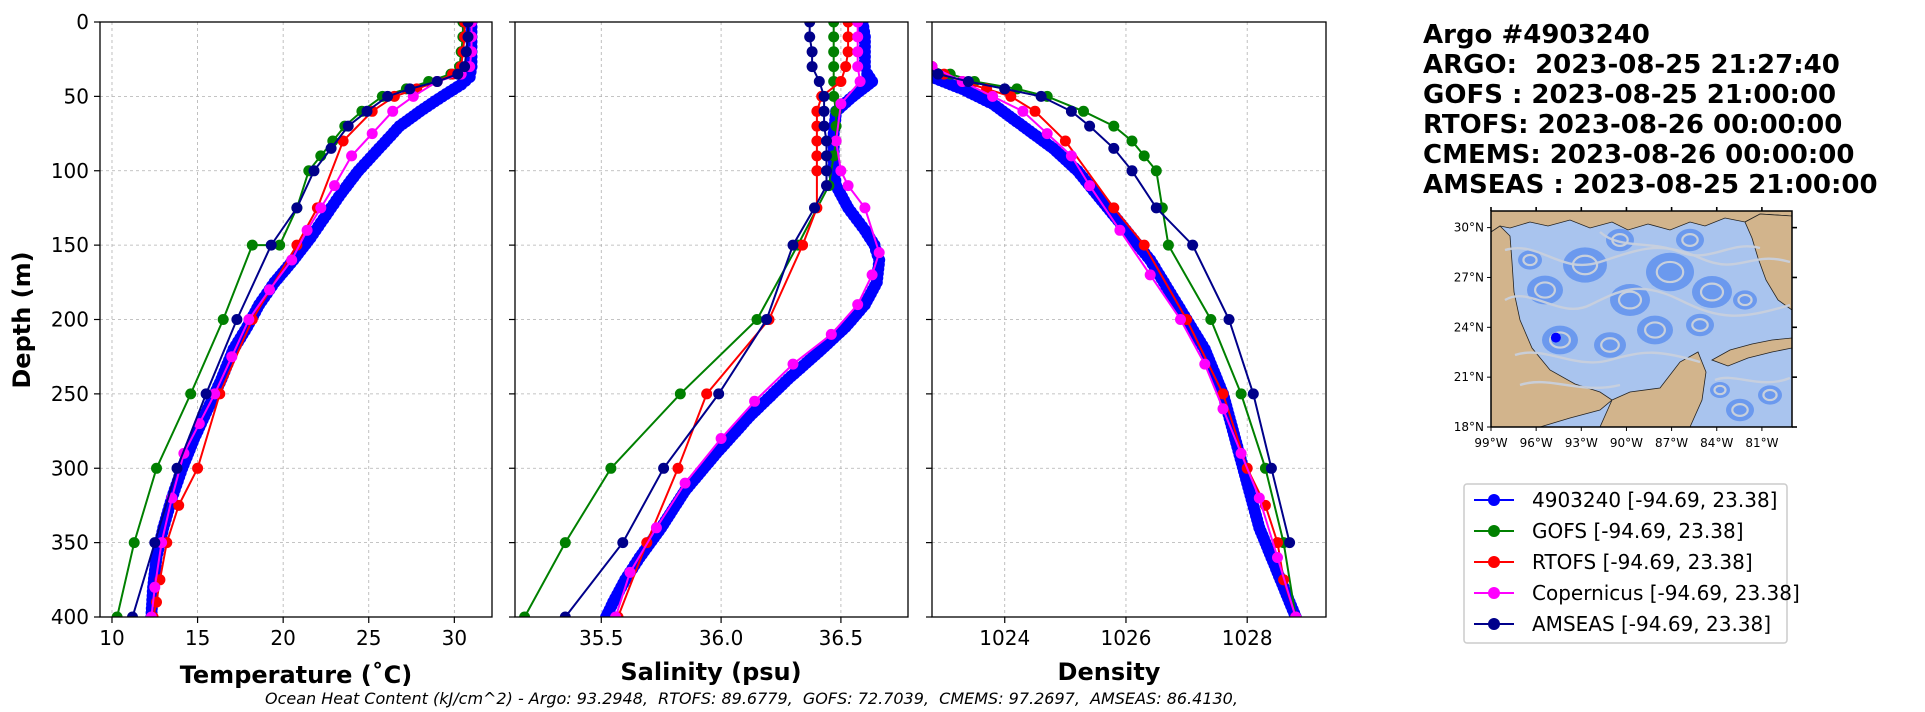  What do you see at coordinates (747, 319) in the screenshot?
I see `series-copernicus` at bounding box center [747, 319].